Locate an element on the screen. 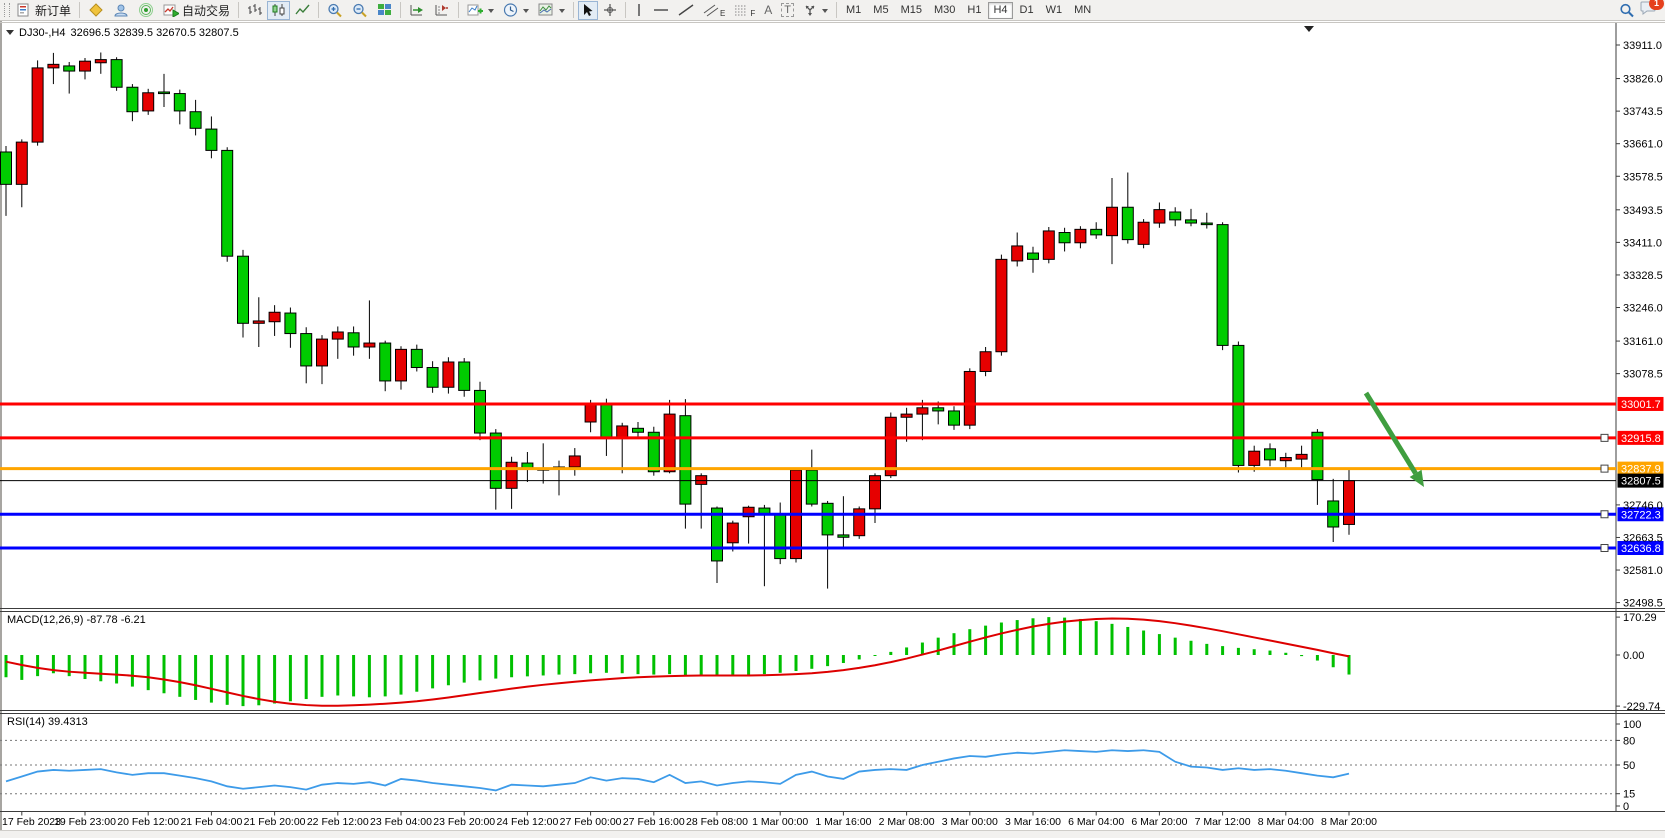 The image size is (1665, 838). zoom-in-button is located at coordinates (335, 10).